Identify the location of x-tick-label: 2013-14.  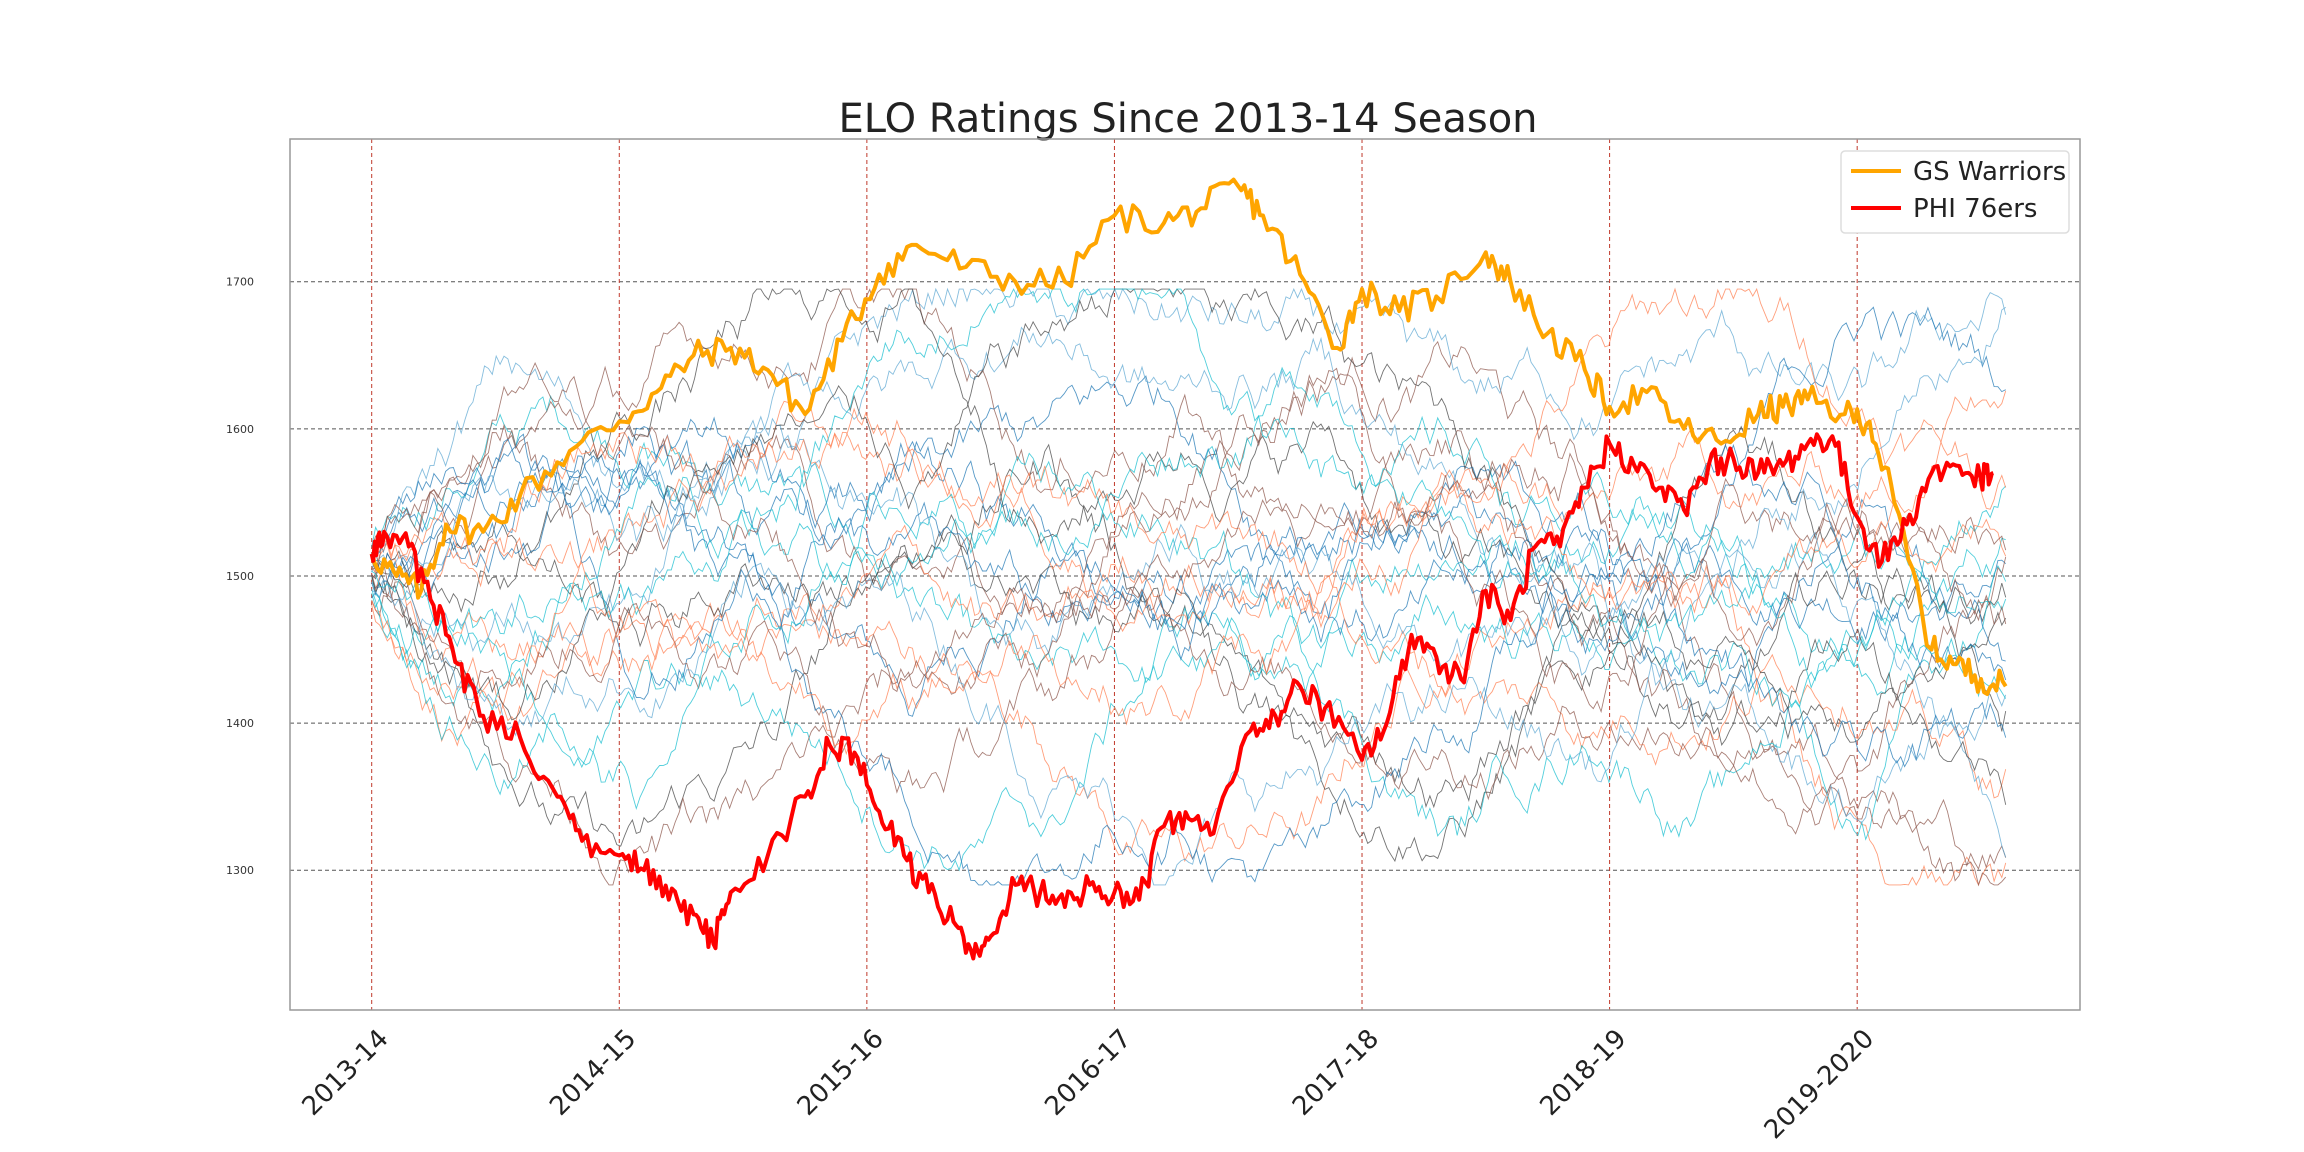
(346, 1073).